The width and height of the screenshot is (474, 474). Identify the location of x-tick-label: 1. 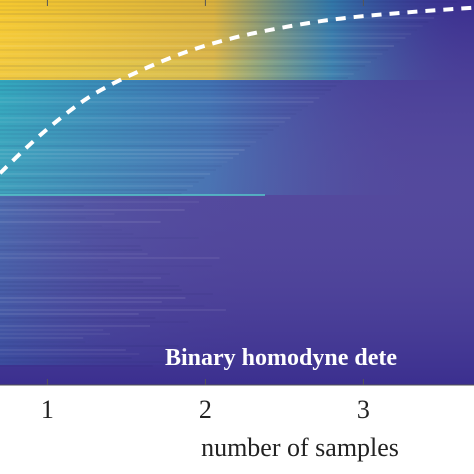
(47, 409).